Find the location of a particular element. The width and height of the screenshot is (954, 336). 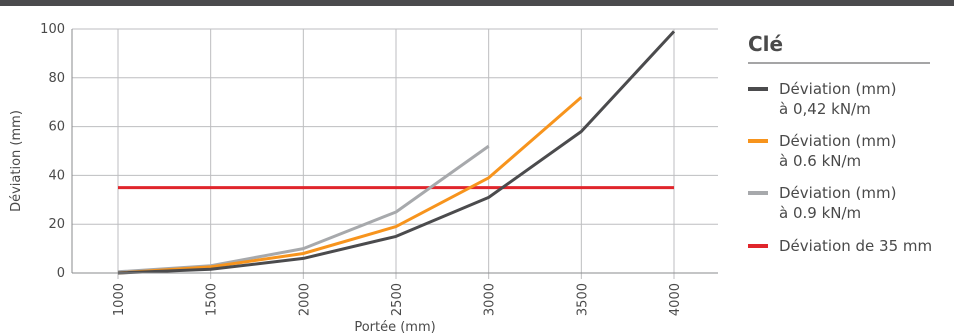

x-tick-label: 1500 is located at coordinates (212, 299).